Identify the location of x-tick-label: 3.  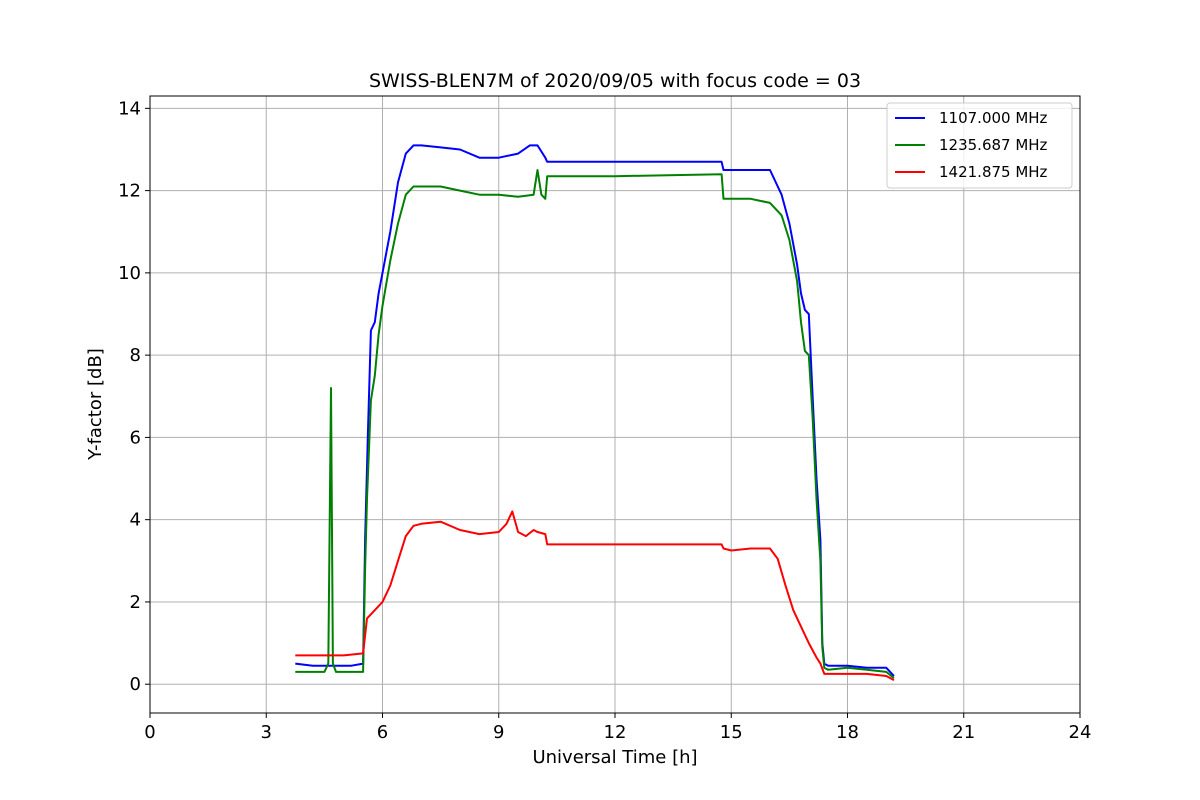
(266, 732).